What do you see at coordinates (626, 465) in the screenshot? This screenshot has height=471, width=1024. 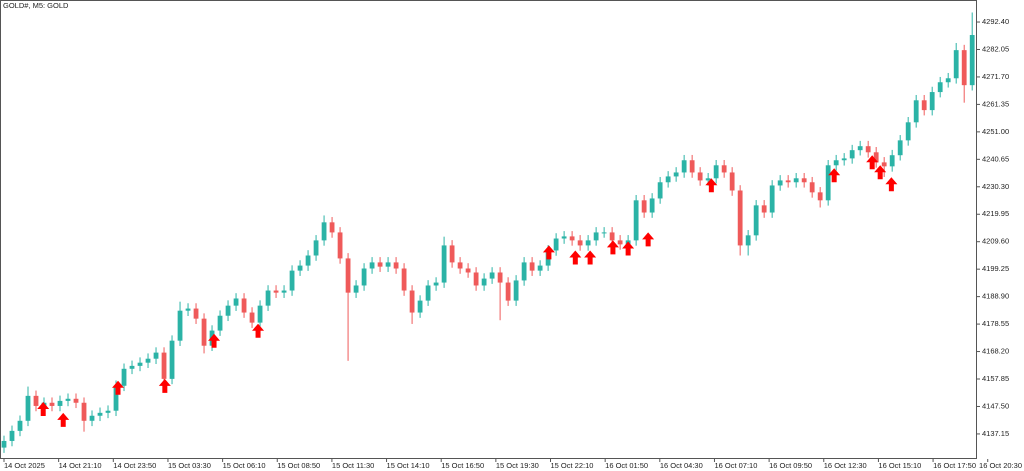 I see `x-tick-label: 16 Oct 01:50` at bounding box center [626, 465].